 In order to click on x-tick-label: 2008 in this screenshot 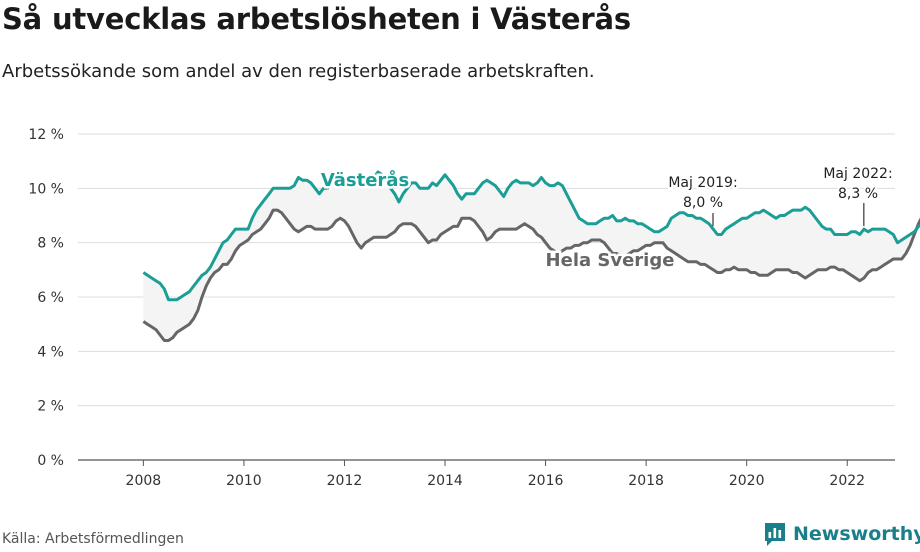, I will do `click(144, 481)`.